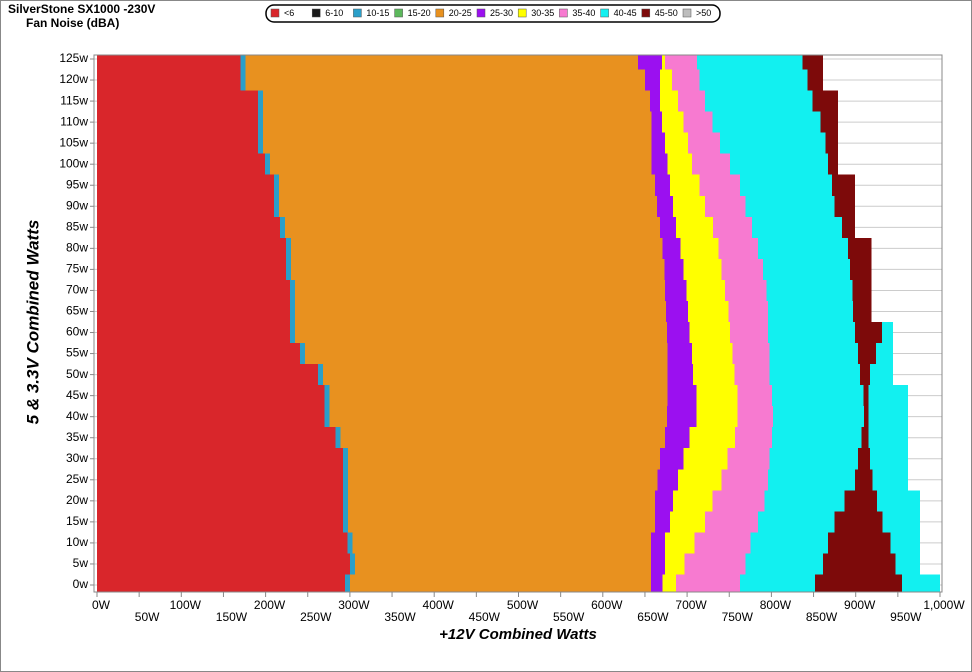 The width and height of the screenshot is (972, 672). What do you see at coordinates (400, 617) in the screenshot?
I see `x-tick-label: 350W` at bounding box center [400, 617].